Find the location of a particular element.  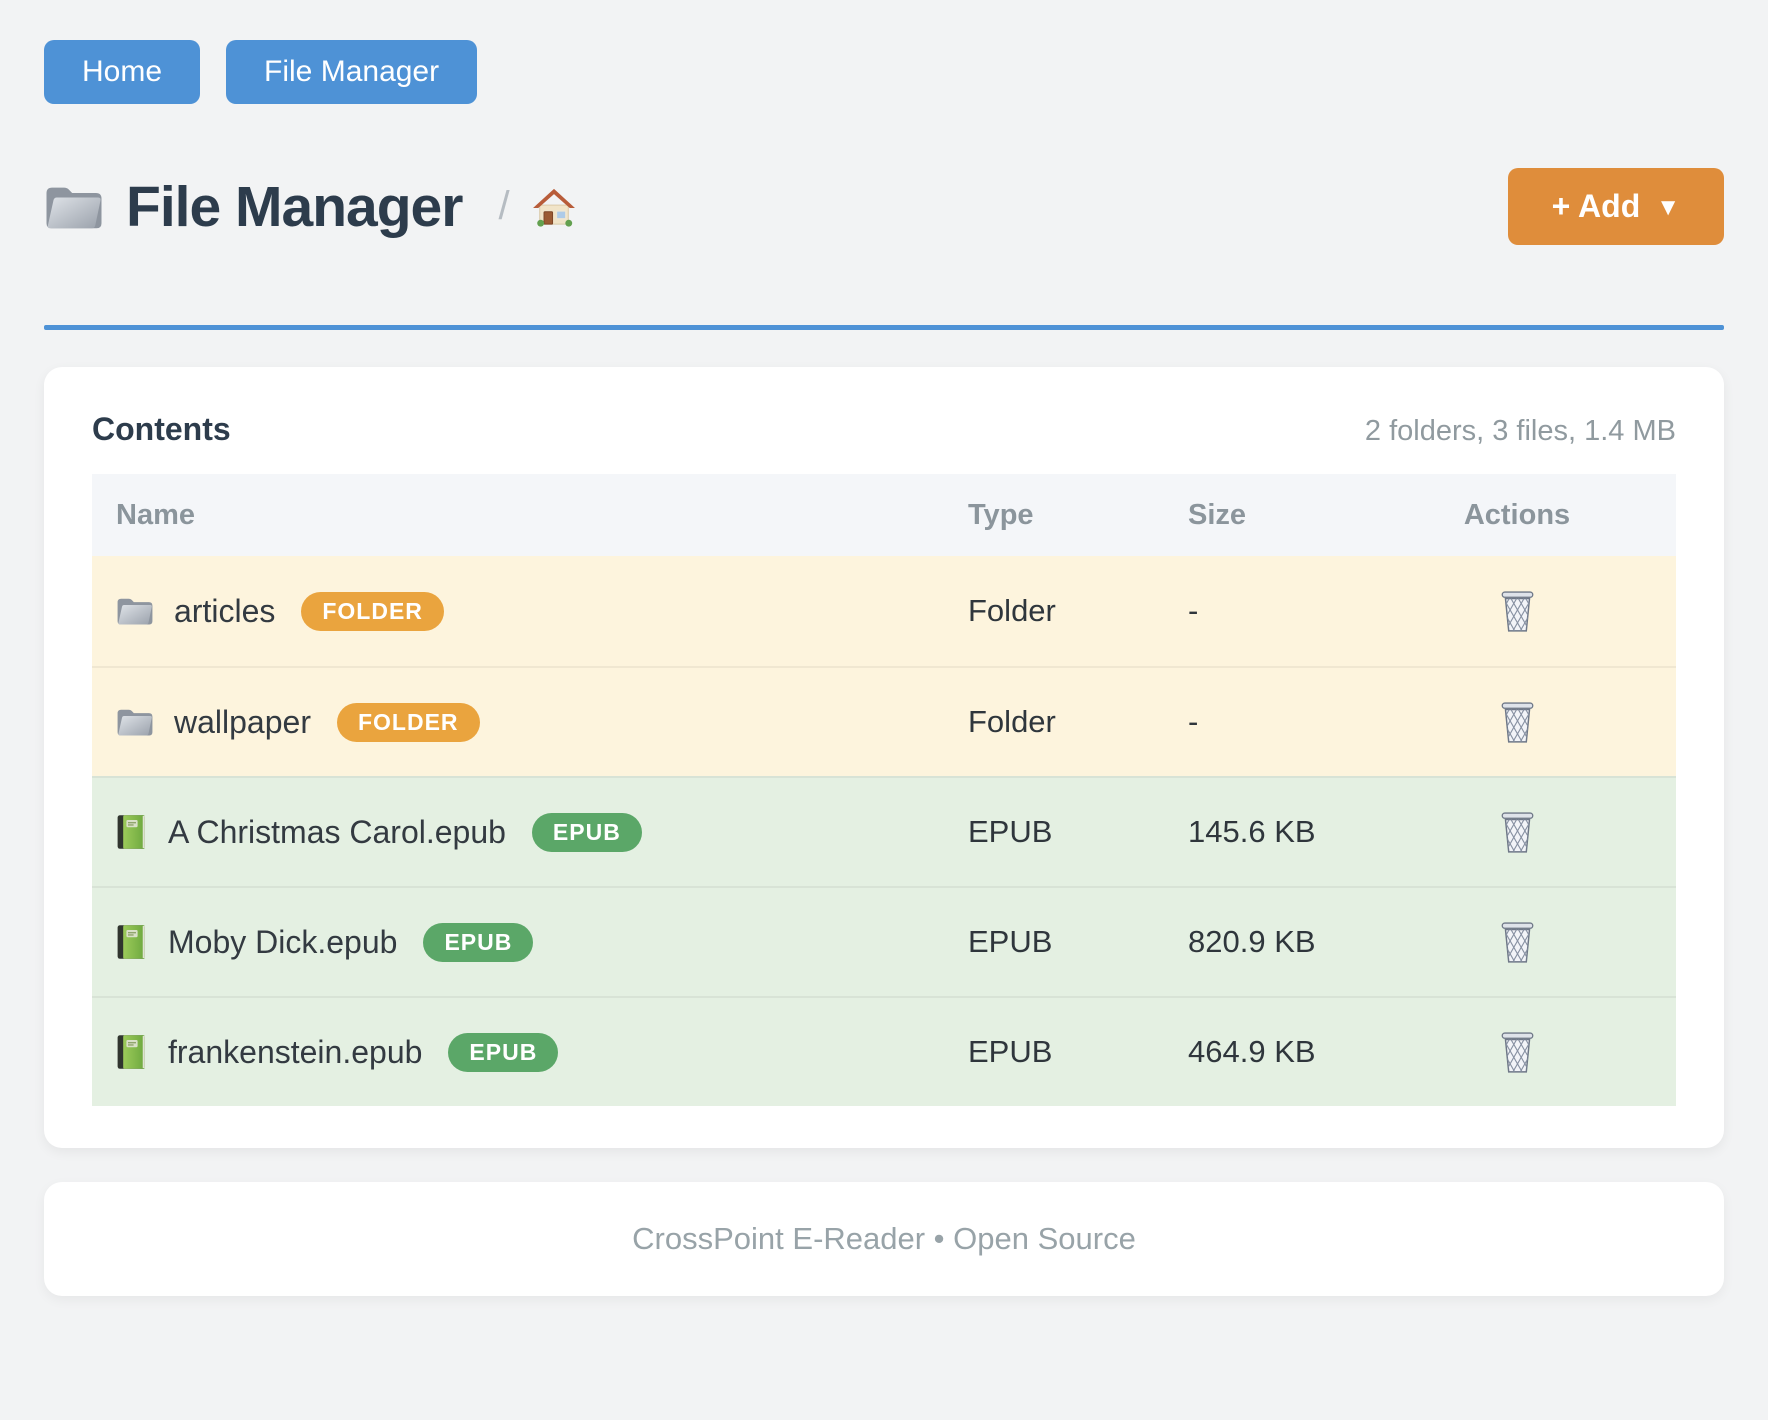

table-row: articles FOLDER Folder - is located at coordinates (884, 611).